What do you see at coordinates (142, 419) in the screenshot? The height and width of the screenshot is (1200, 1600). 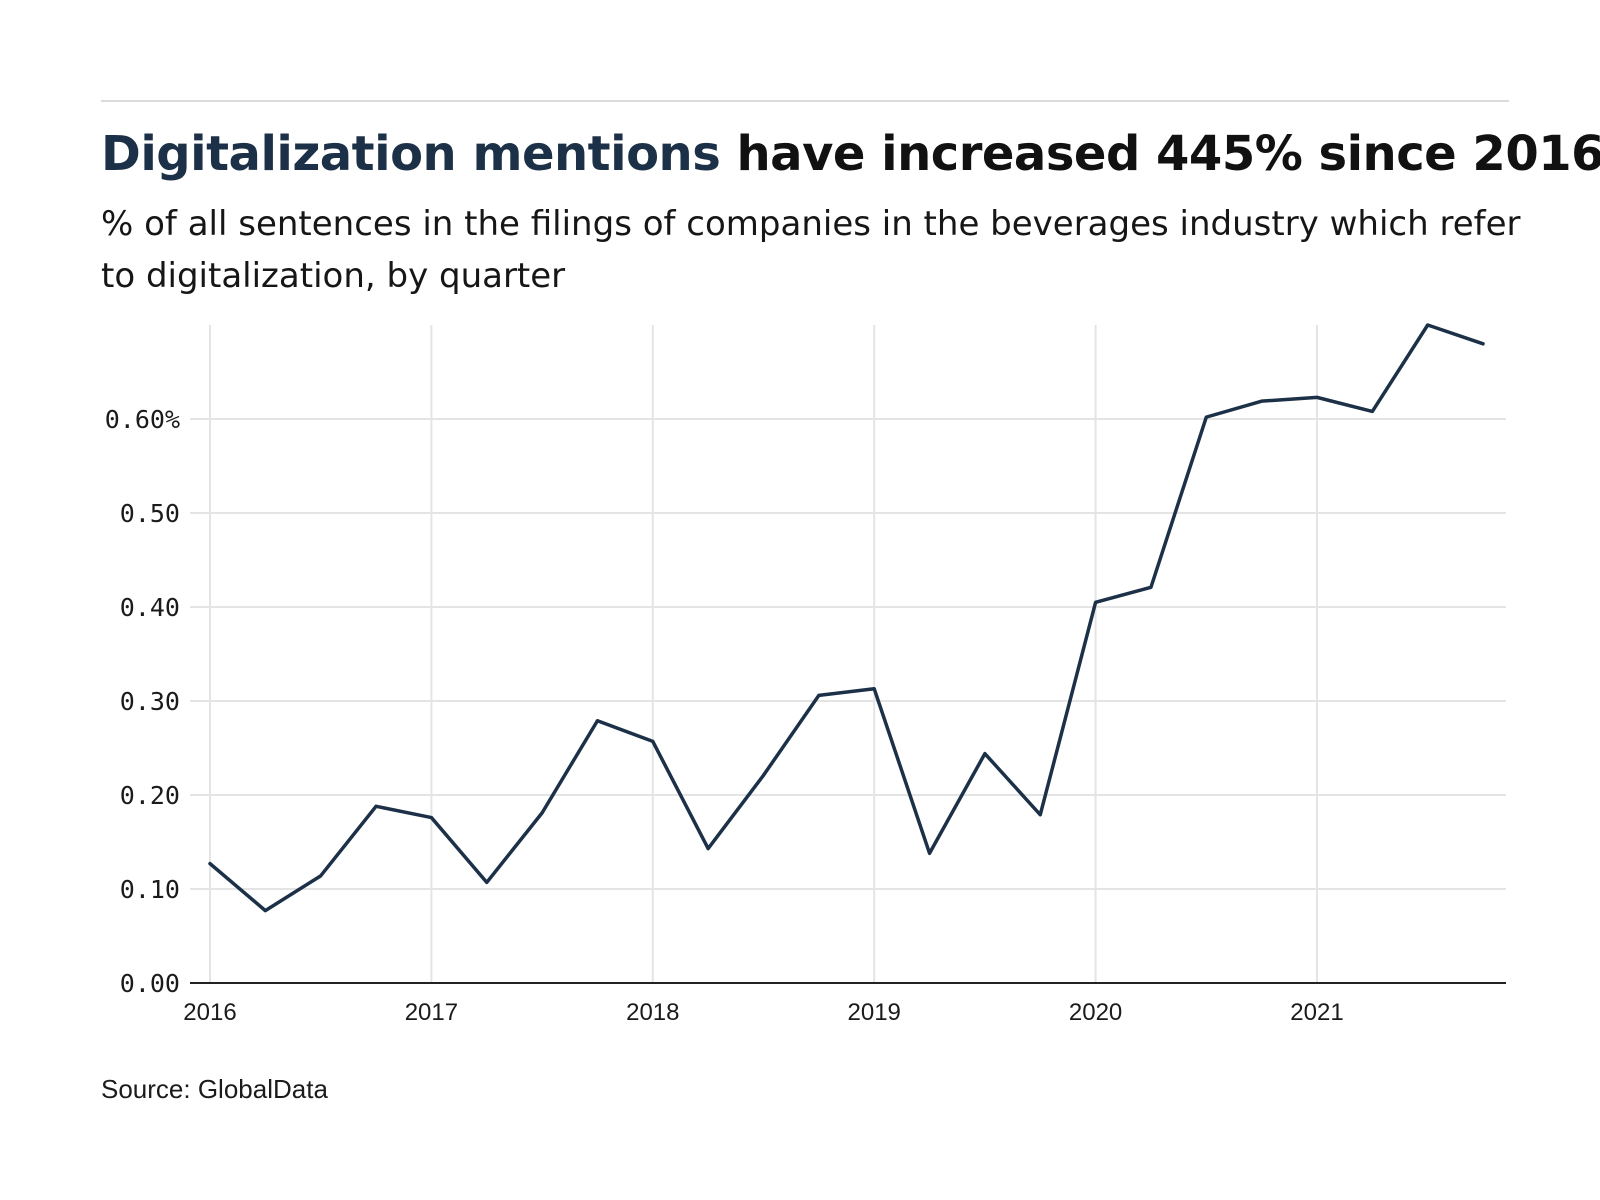 I see `y-tick-label: 0.60%` at bounding box center [142, 419].